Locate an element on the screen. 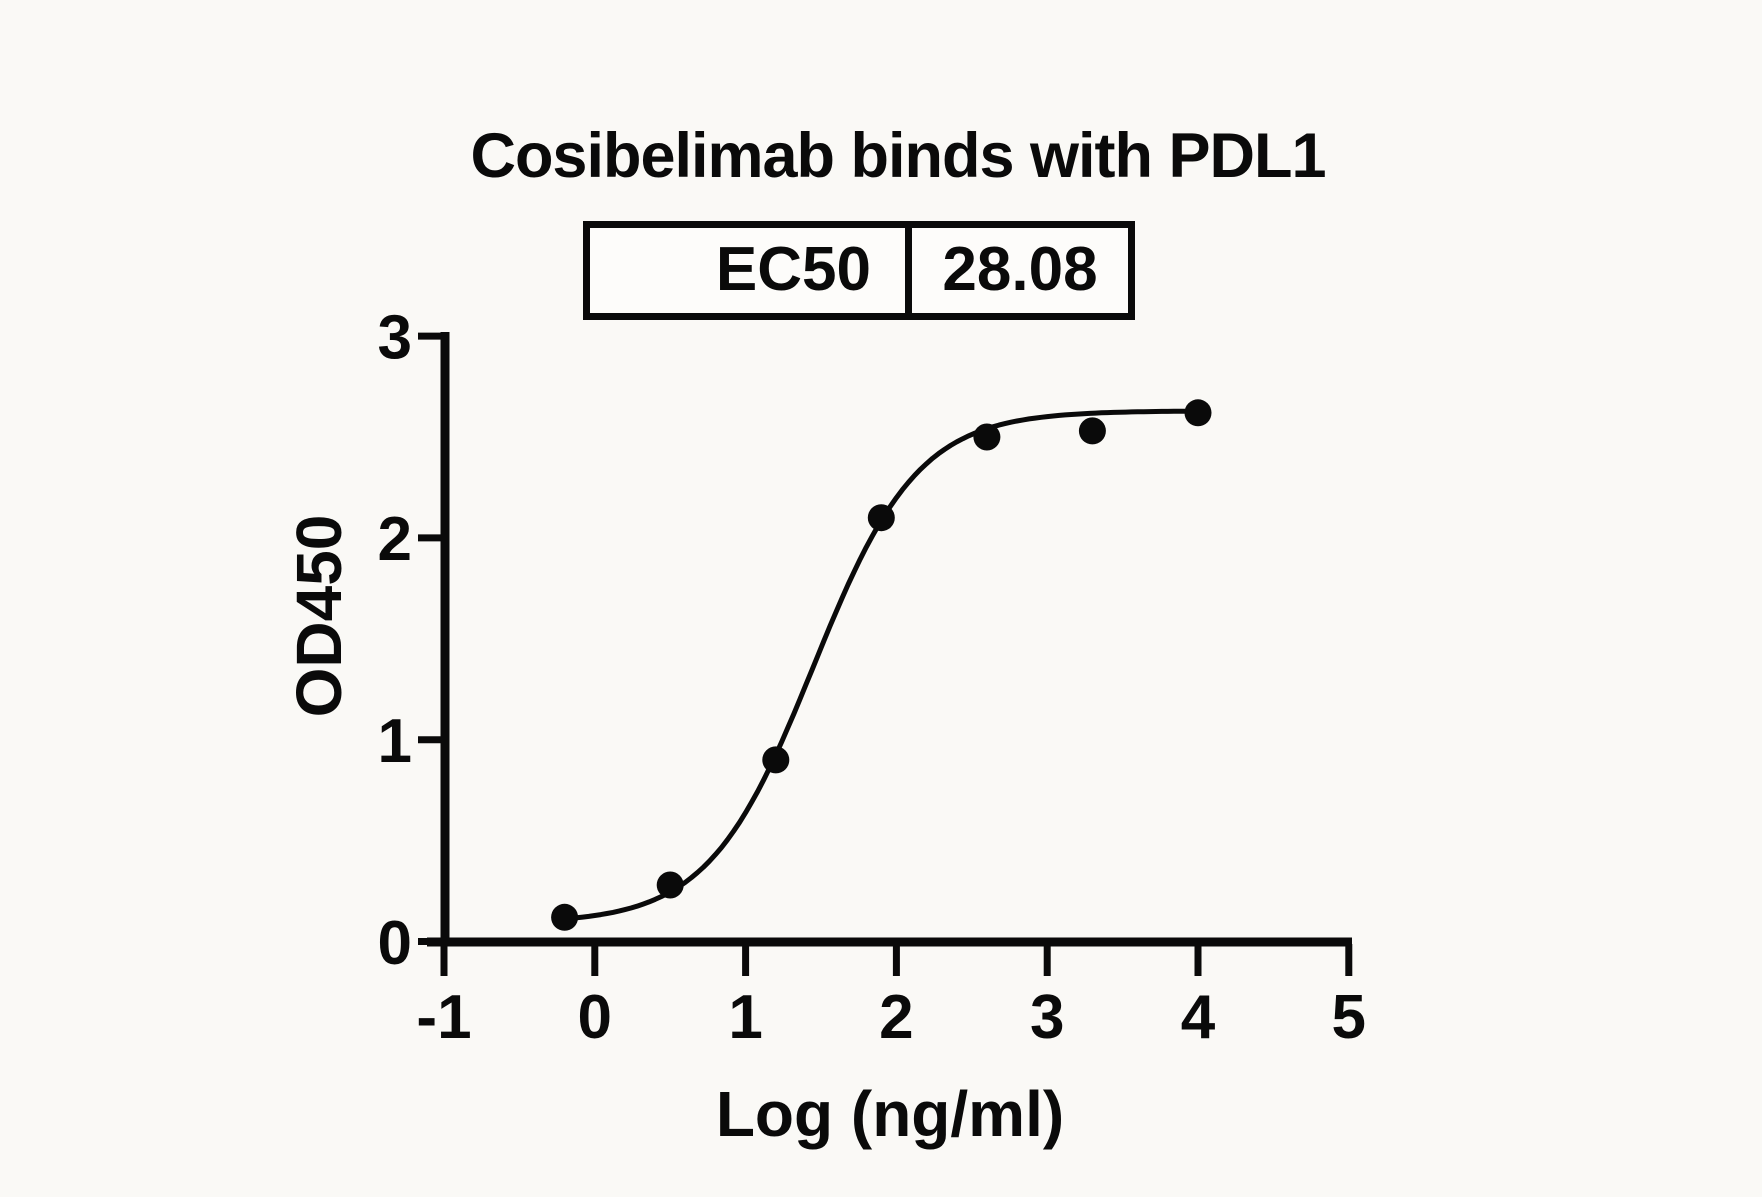 The height and width of the screenshot is (1197, 1762). x-tick-label: 5 is located at coordinates (1349, 1017).